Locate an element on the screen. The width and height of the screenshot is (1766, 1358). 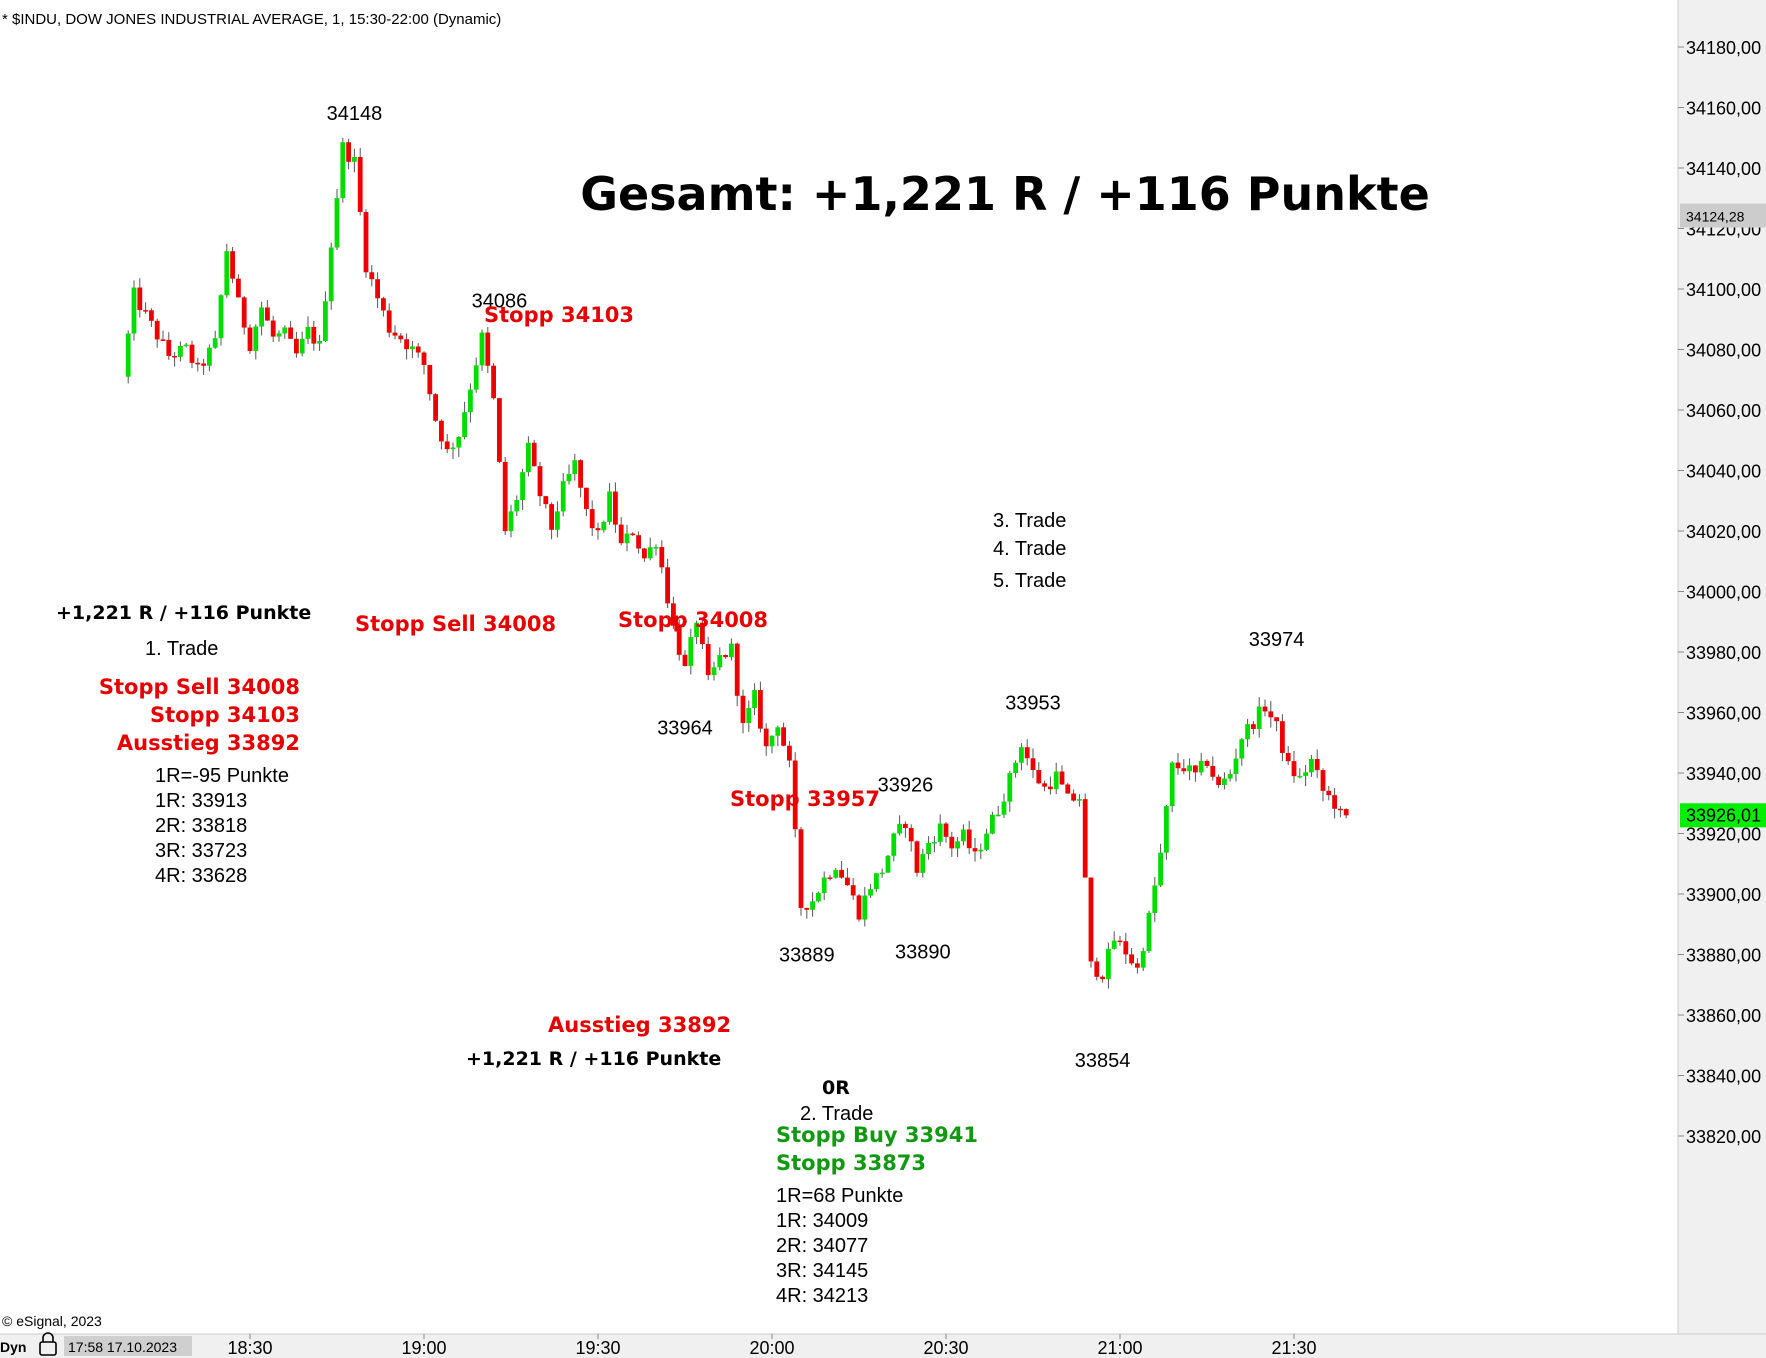
y-tick-label: 33860,00 is located at coordinates (1723, 1016).